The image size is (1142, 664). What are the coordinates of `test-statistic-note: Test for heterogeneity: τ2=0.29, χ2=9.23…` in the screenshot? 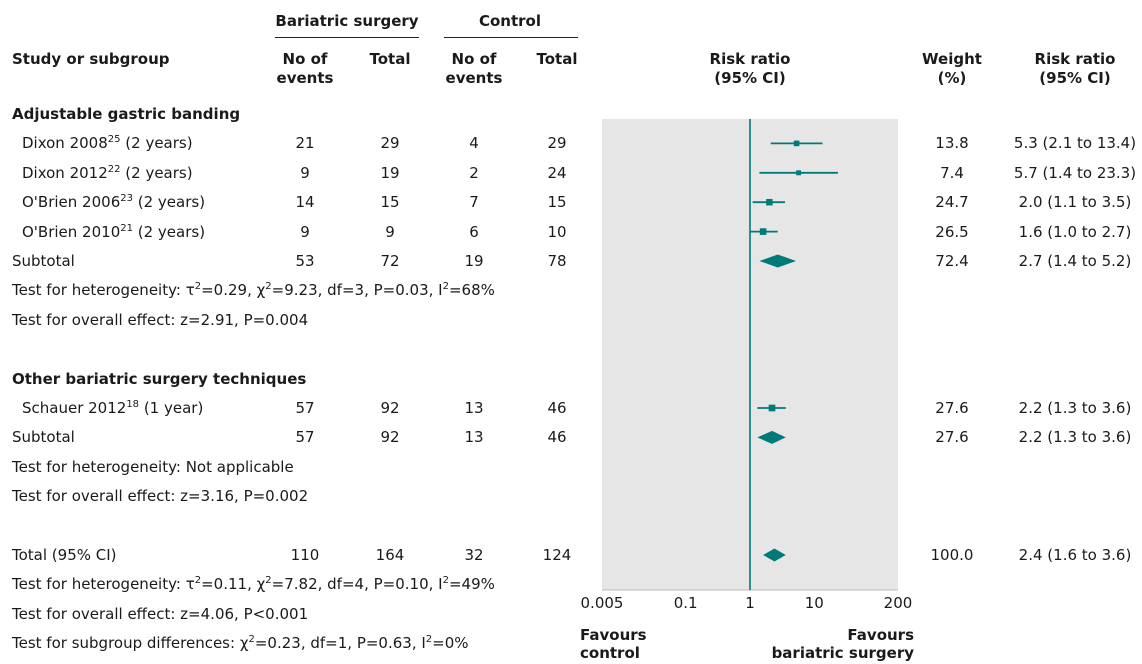 It's located at (253, 290).